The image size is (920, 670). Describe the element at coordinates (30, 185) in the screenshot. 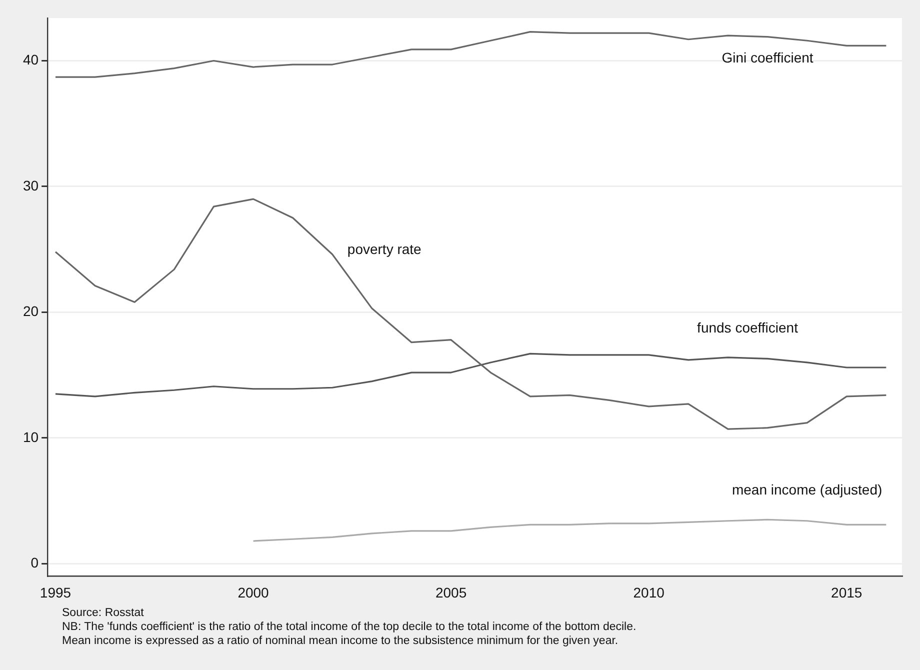

I see `y-tick-label: 30` at that location.